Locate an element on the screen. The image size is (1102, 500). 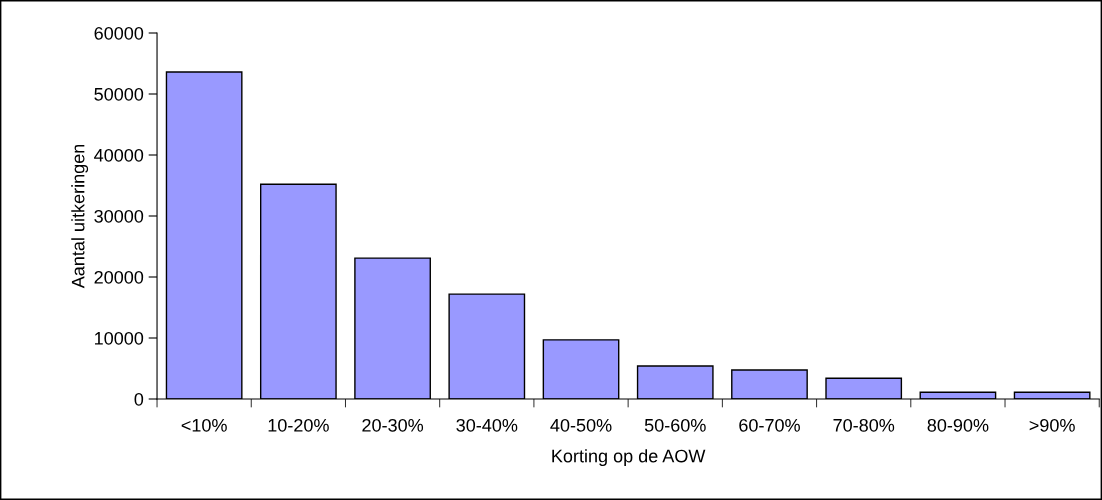
x-tick-label: <10% is located at coordinates (204, 425).